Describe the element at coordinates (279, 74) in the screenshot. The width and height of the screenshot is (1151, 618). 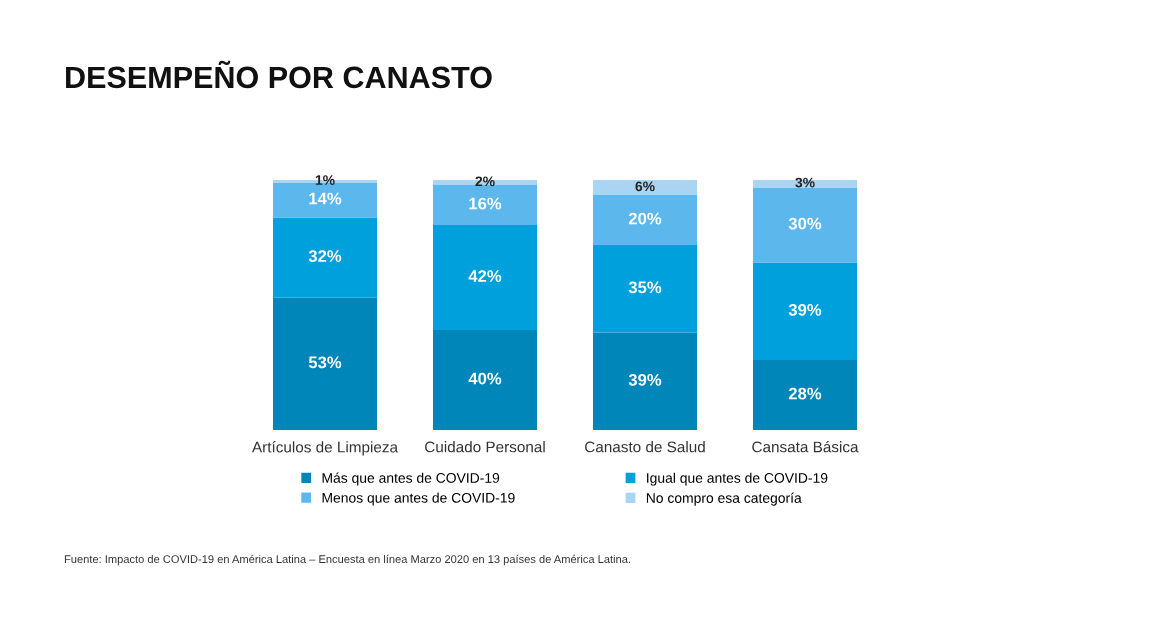
I see `chart-title: DESEMPEÑO POR CANASTO` at that location.